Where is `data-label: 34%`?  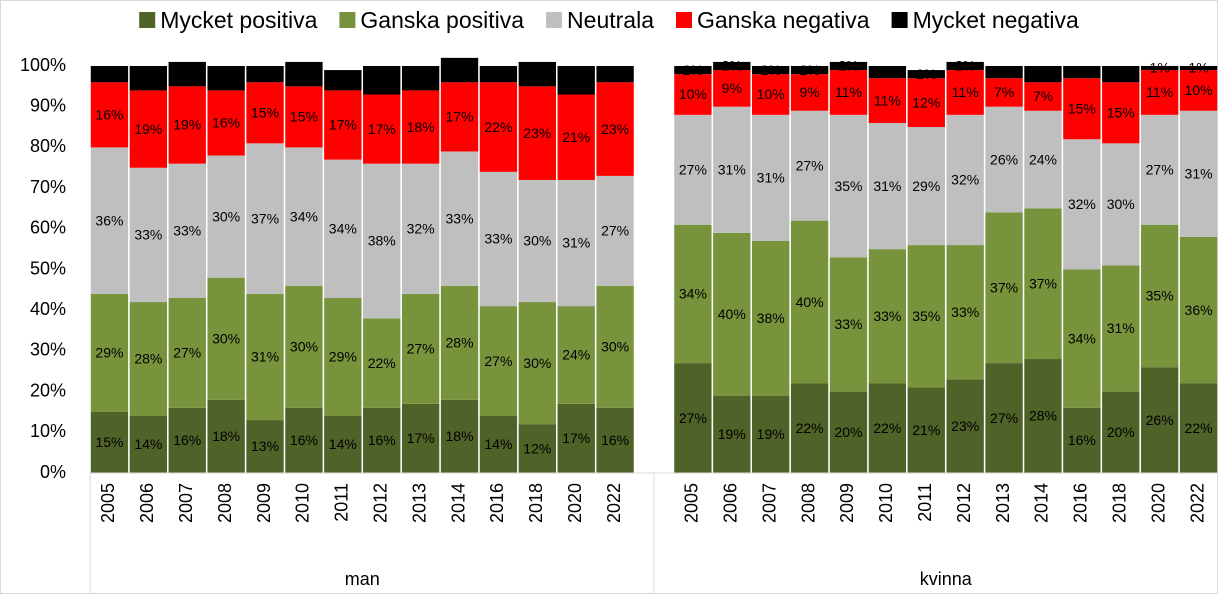
data-label: 34% is located at coordinates (343, 229).